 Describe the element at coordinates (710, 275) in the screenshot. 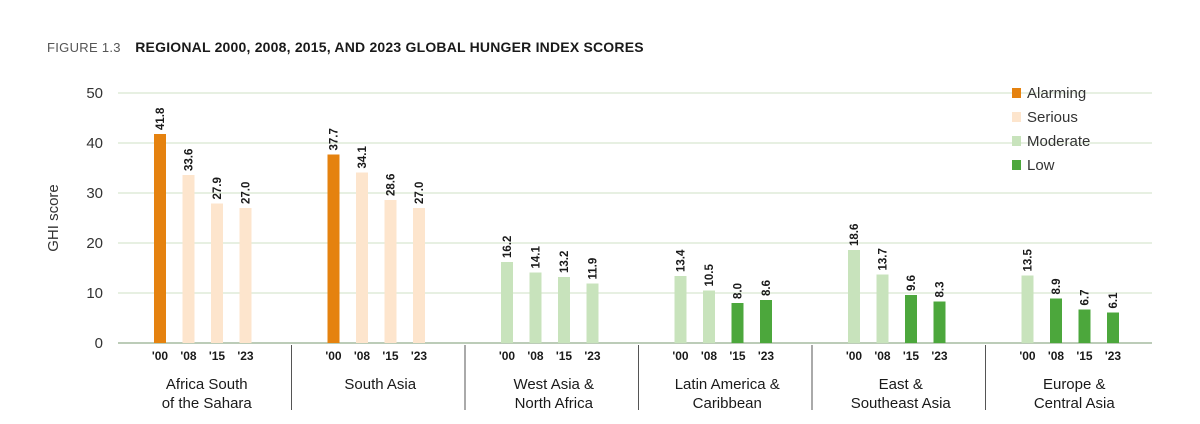

I see `data-label: 10.5` at that location.